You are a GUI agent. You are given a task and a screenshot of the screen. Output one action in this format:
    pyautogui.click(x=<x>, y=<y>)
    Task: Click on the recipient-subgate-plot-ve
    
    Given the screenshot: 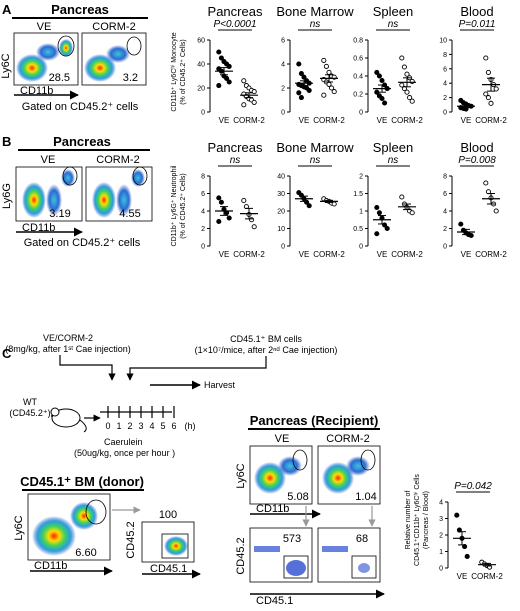 What is the action you would take?
    pyautogui.click(x=281, y=555)
    